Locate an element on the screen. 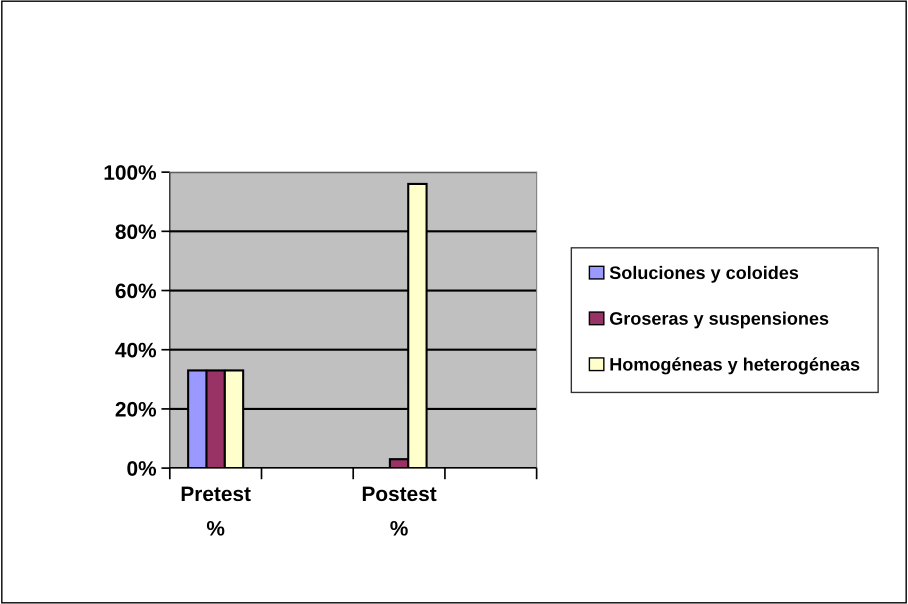  legend-label: Homogéneas y heterogéneas is located at coordinates (735, 365).